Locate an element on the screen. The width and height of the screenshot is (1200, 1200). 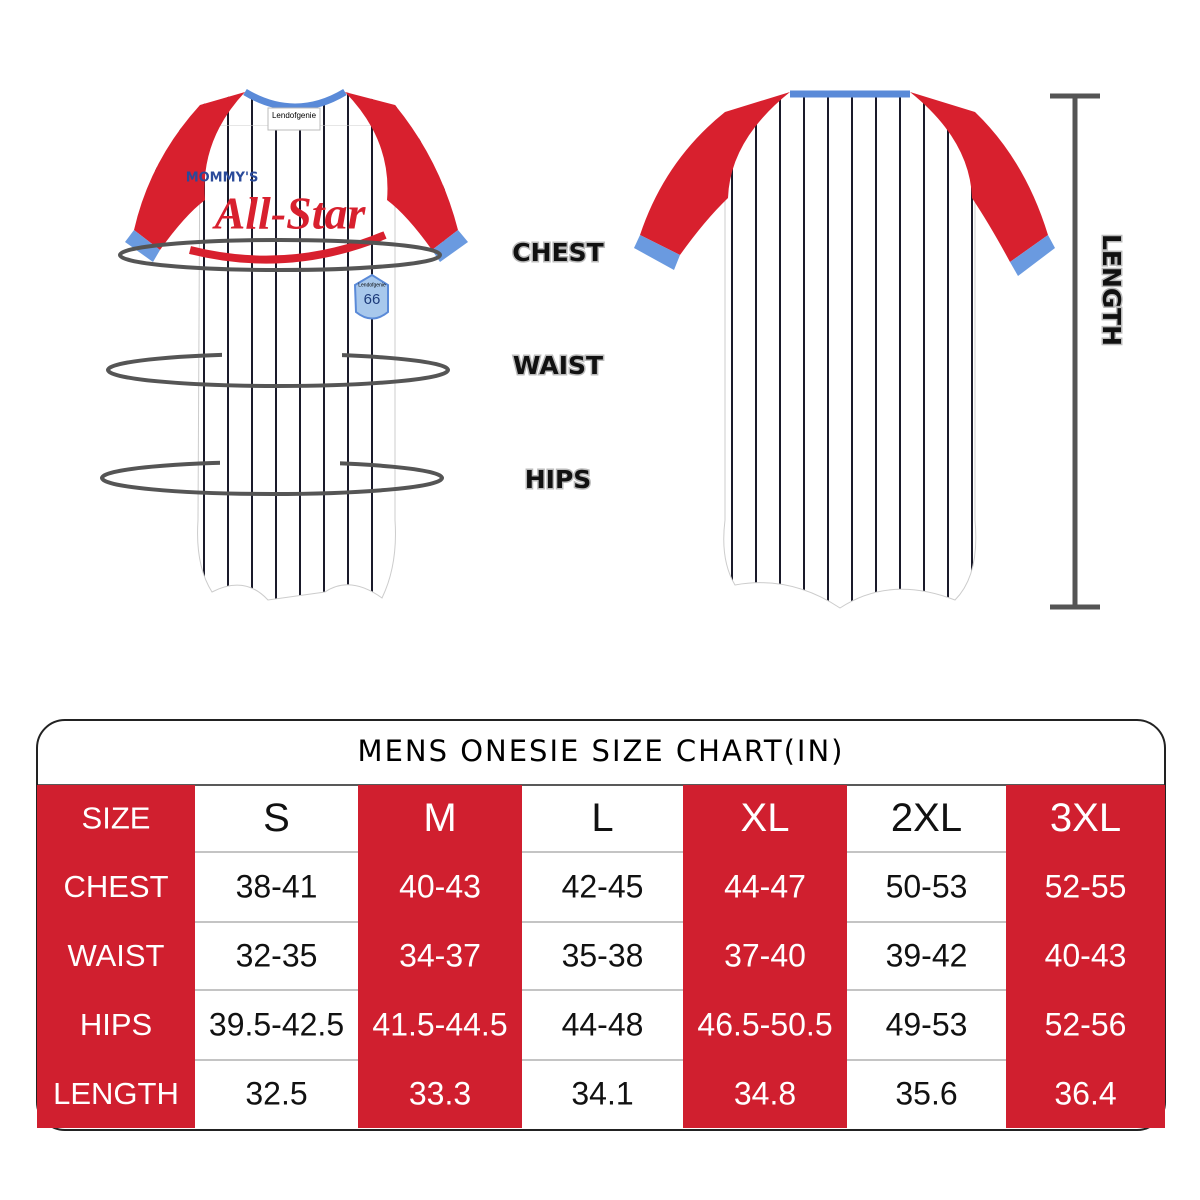
row-label: WAIST is located at coordinates (115, 955).